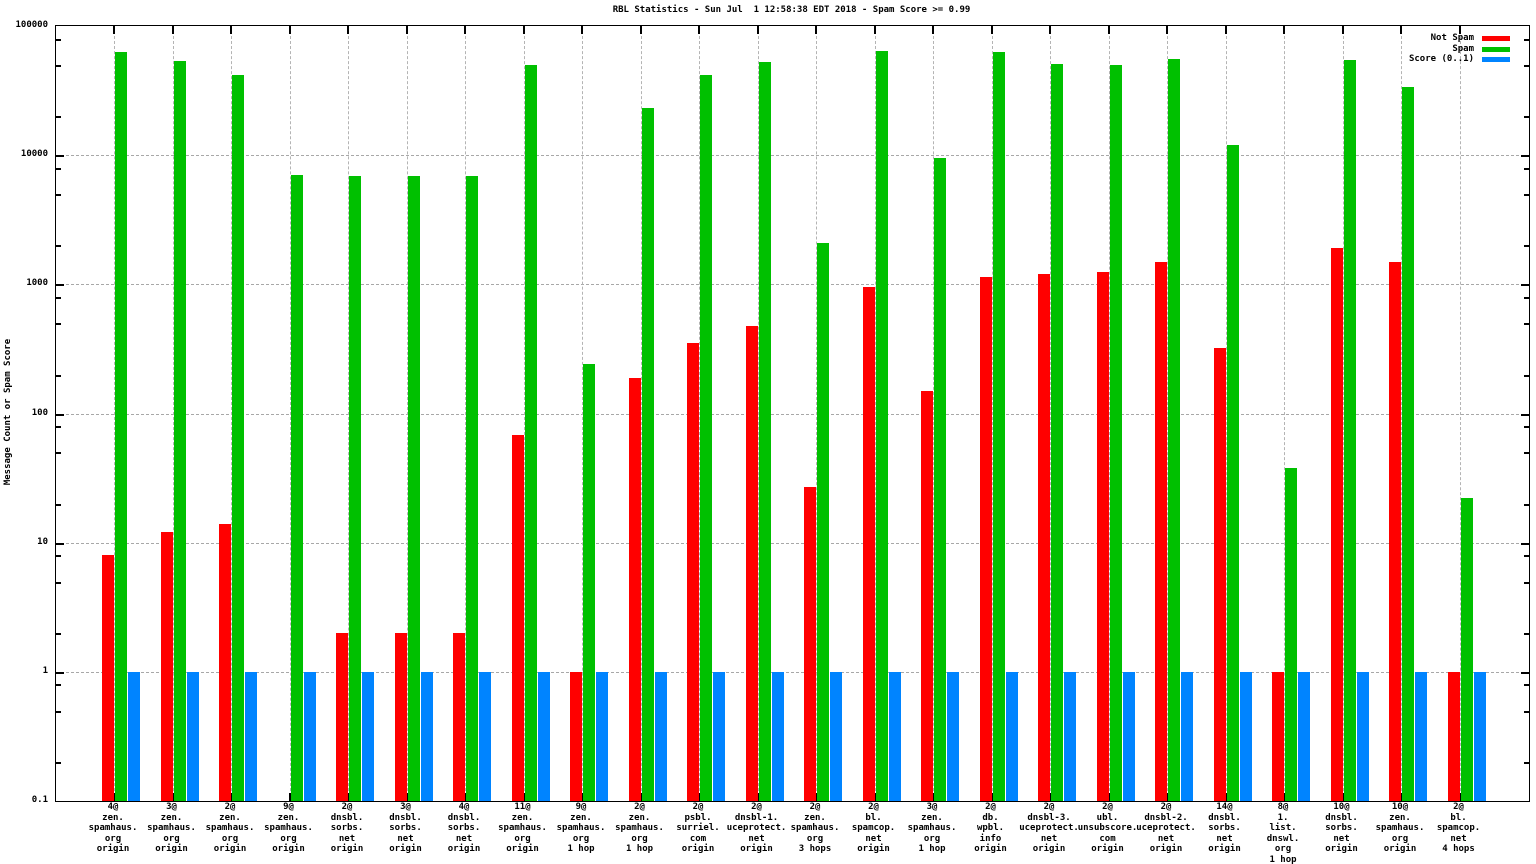 The width and height of the screenshot is (1536, 864). What do you see at coordinates (1166, 817) in the screenshot?
I see `x-group-label-line: dnsbl-2.` at bounding box center [1166, 817].